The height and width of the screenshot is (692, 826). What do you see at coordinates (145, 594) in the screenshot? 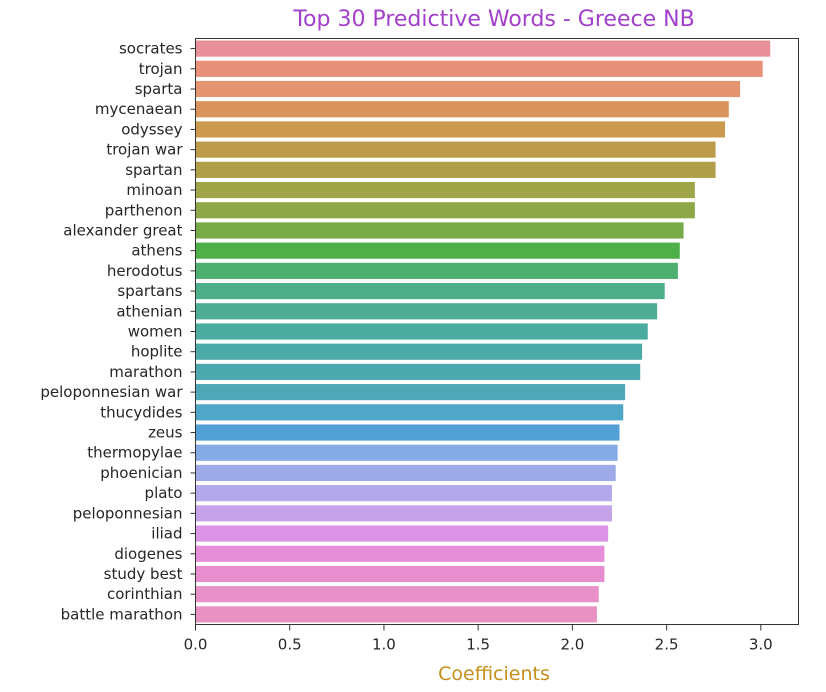
I see `y-tick-label: corinthian` at bounding box center [145, 594].